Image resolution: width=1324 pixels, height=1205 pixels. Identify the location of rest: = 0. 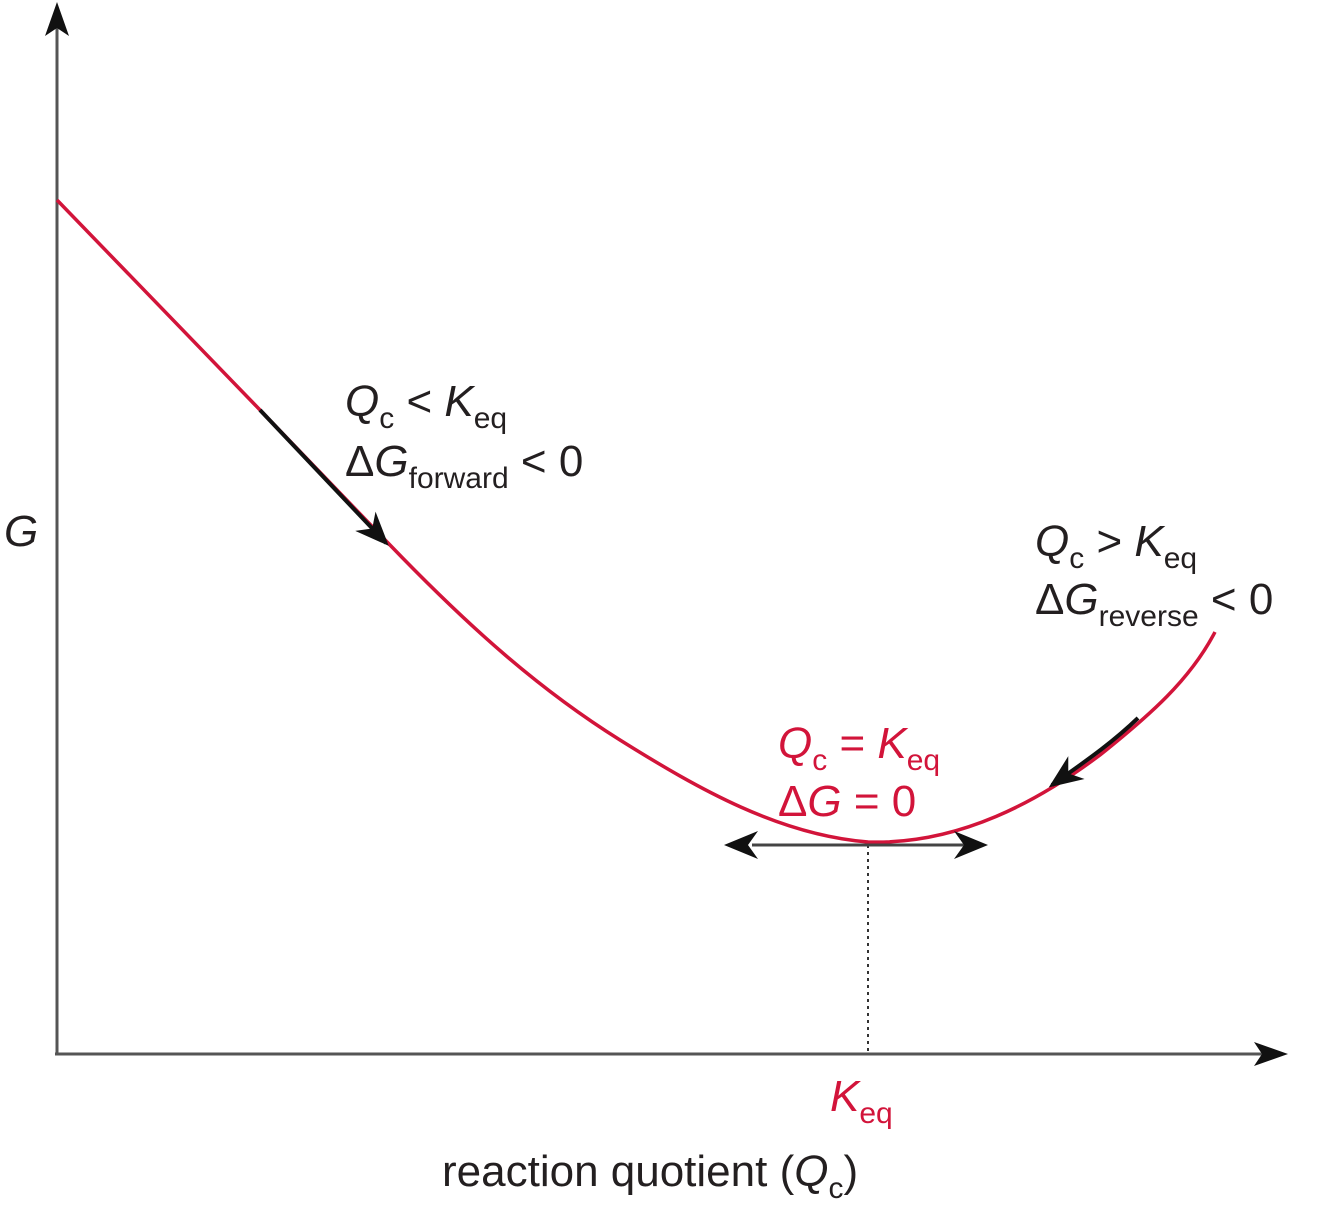
(879, 801).